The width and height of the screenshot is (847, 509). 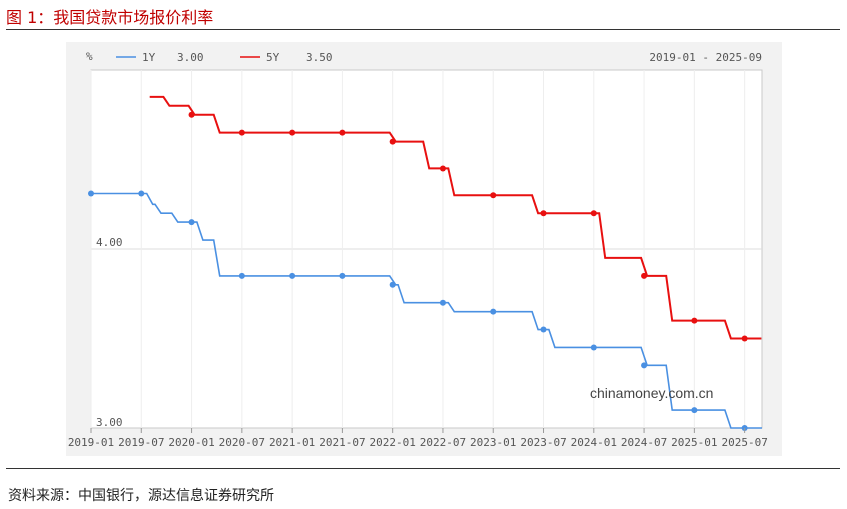 I want to click on x-tick-label: 2022-07, so click(x=443, y=442).